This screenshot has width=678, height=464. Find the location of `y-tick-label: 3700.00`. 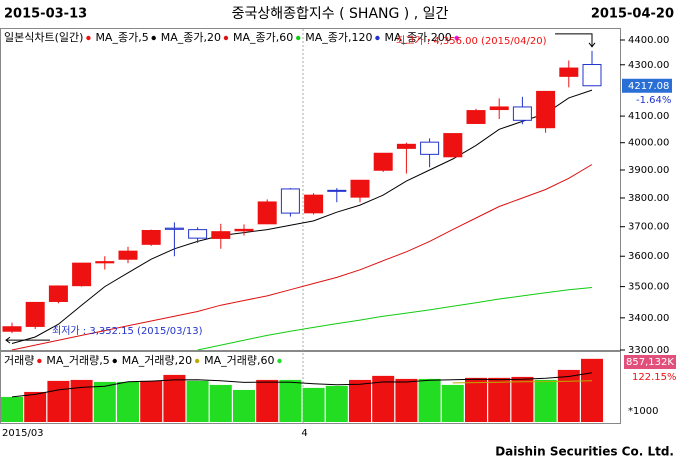

y-tick-label: 3700.00 is located at coordinates (648, 227).